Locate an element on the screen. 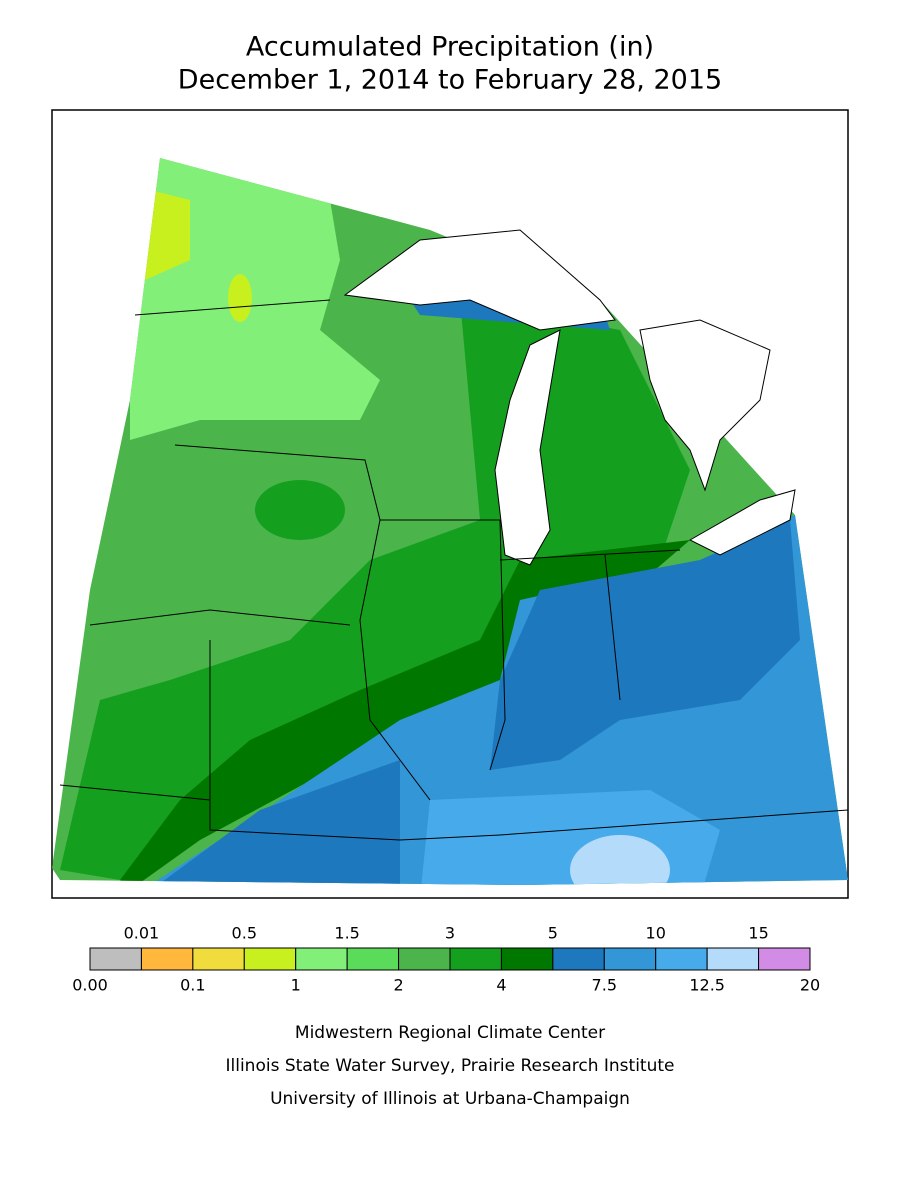 The width and height of the screenshot is (900, 1200). legend-label: 0.01 is located at coordinates (142, 933).